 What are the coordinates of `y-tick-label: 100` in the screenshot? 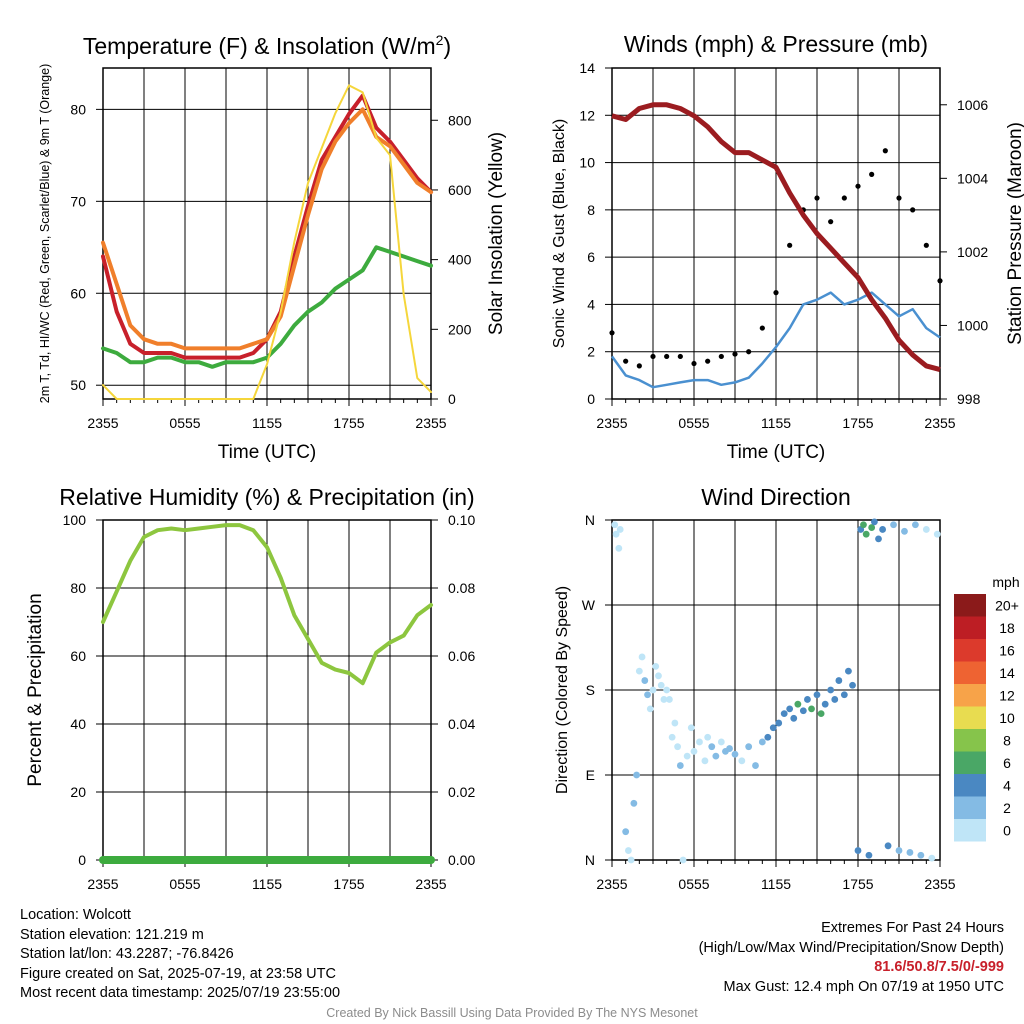 It's located at (75, 520).